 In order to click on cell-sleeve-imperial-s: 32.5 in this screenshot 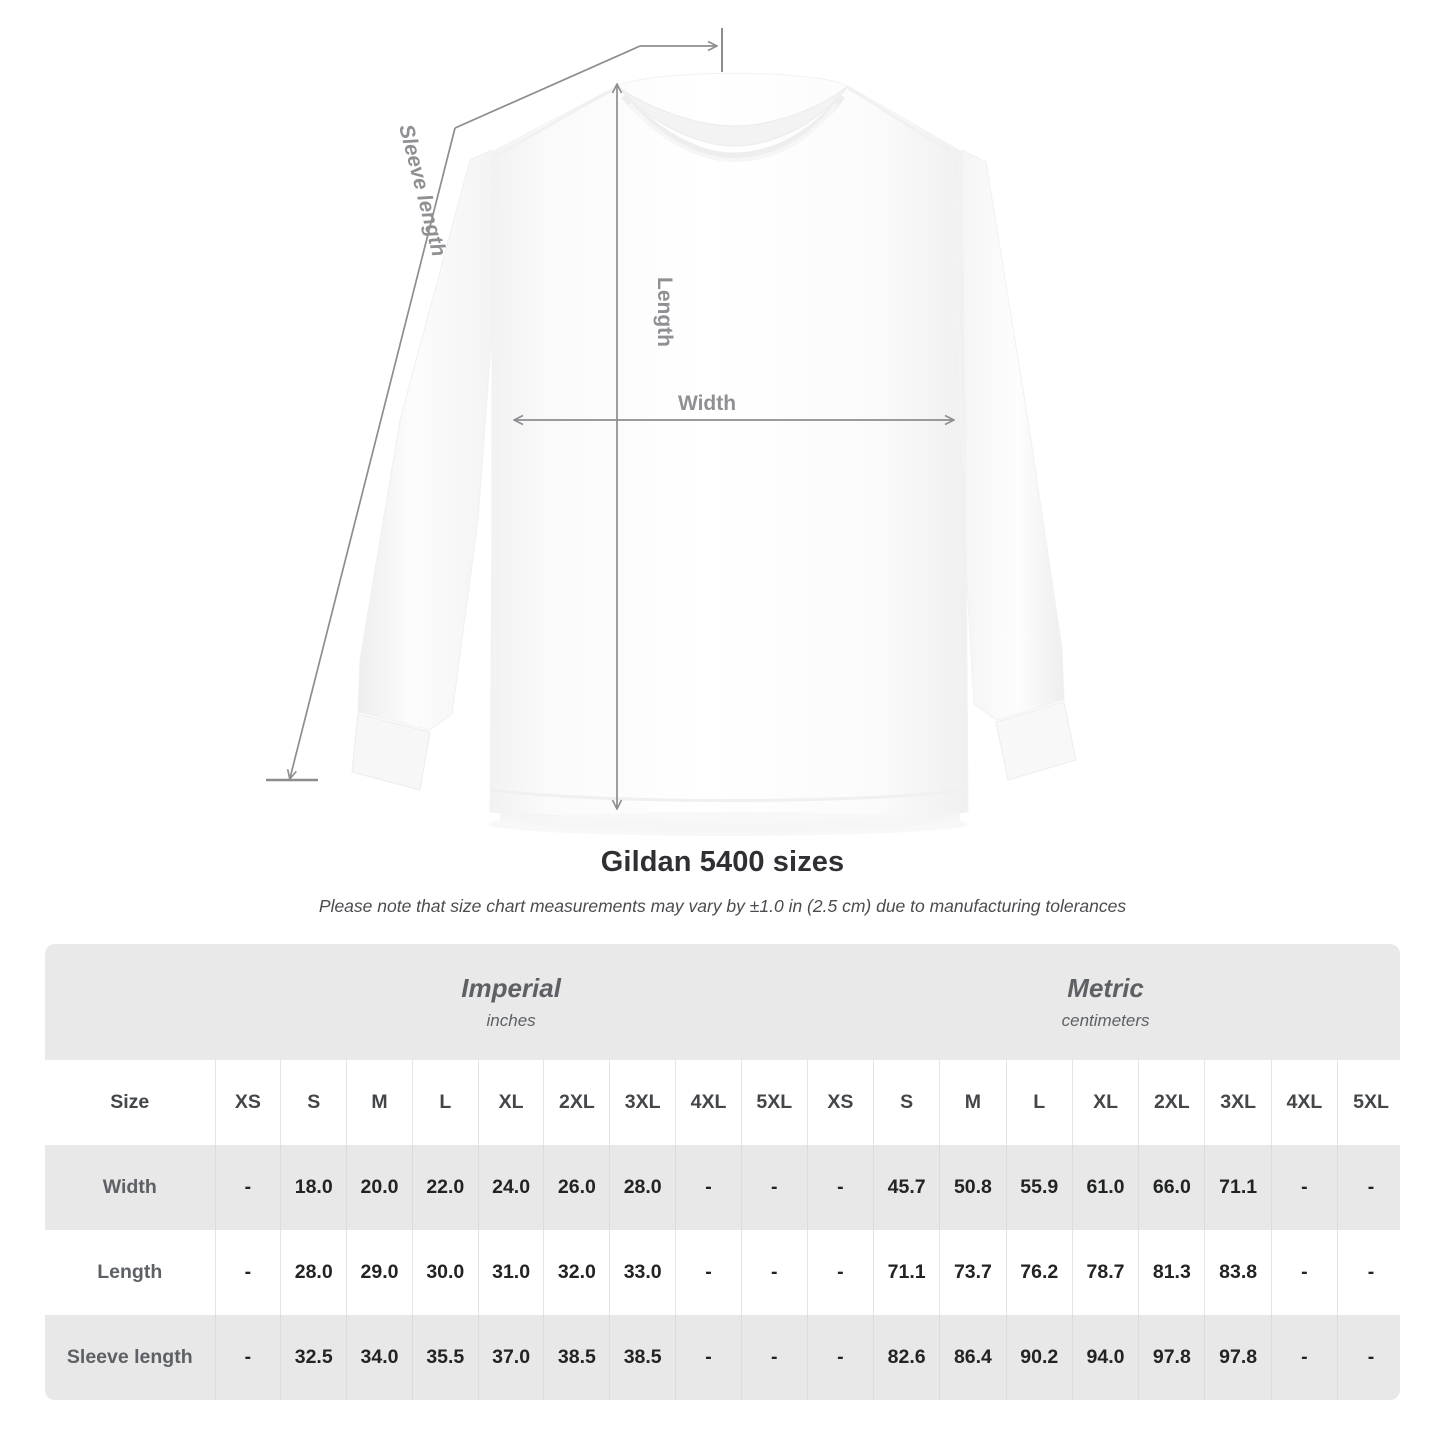, I will do `click(313, 1357)`.